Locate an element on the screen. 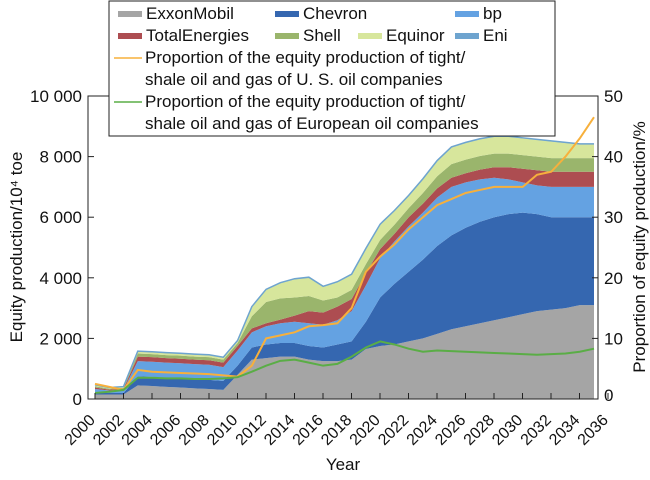 This screenshot has width=650, height=480. x-tick-label: 2008 is located at coordinates (194, 430).